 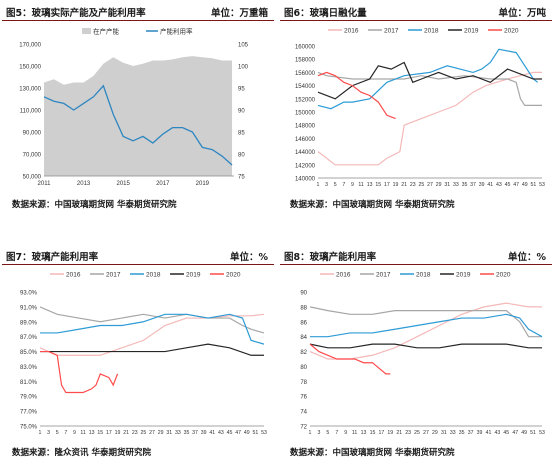 What do you see at coordinates (203, 184) in the screenshot?
I see `x-tick-label: 2019` at bounding box center [203, 184].